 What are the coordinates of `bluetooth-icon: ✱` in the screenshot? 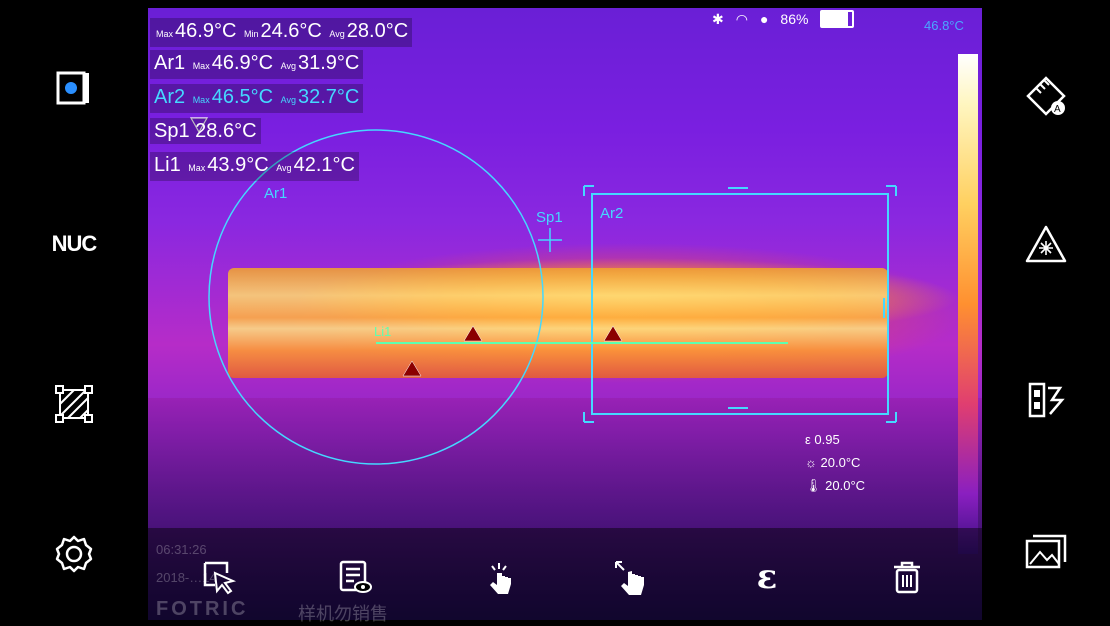 It's located at (718, 18).